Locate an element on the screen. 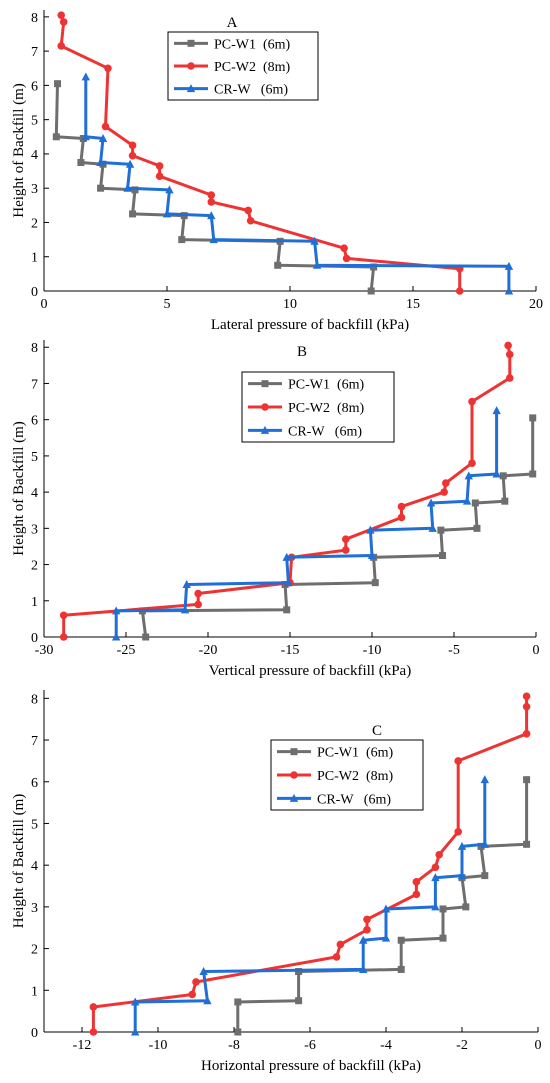 This screenshot has width=550, height=1083. x-tick-label: 20 is located at coordinates (536, 304).